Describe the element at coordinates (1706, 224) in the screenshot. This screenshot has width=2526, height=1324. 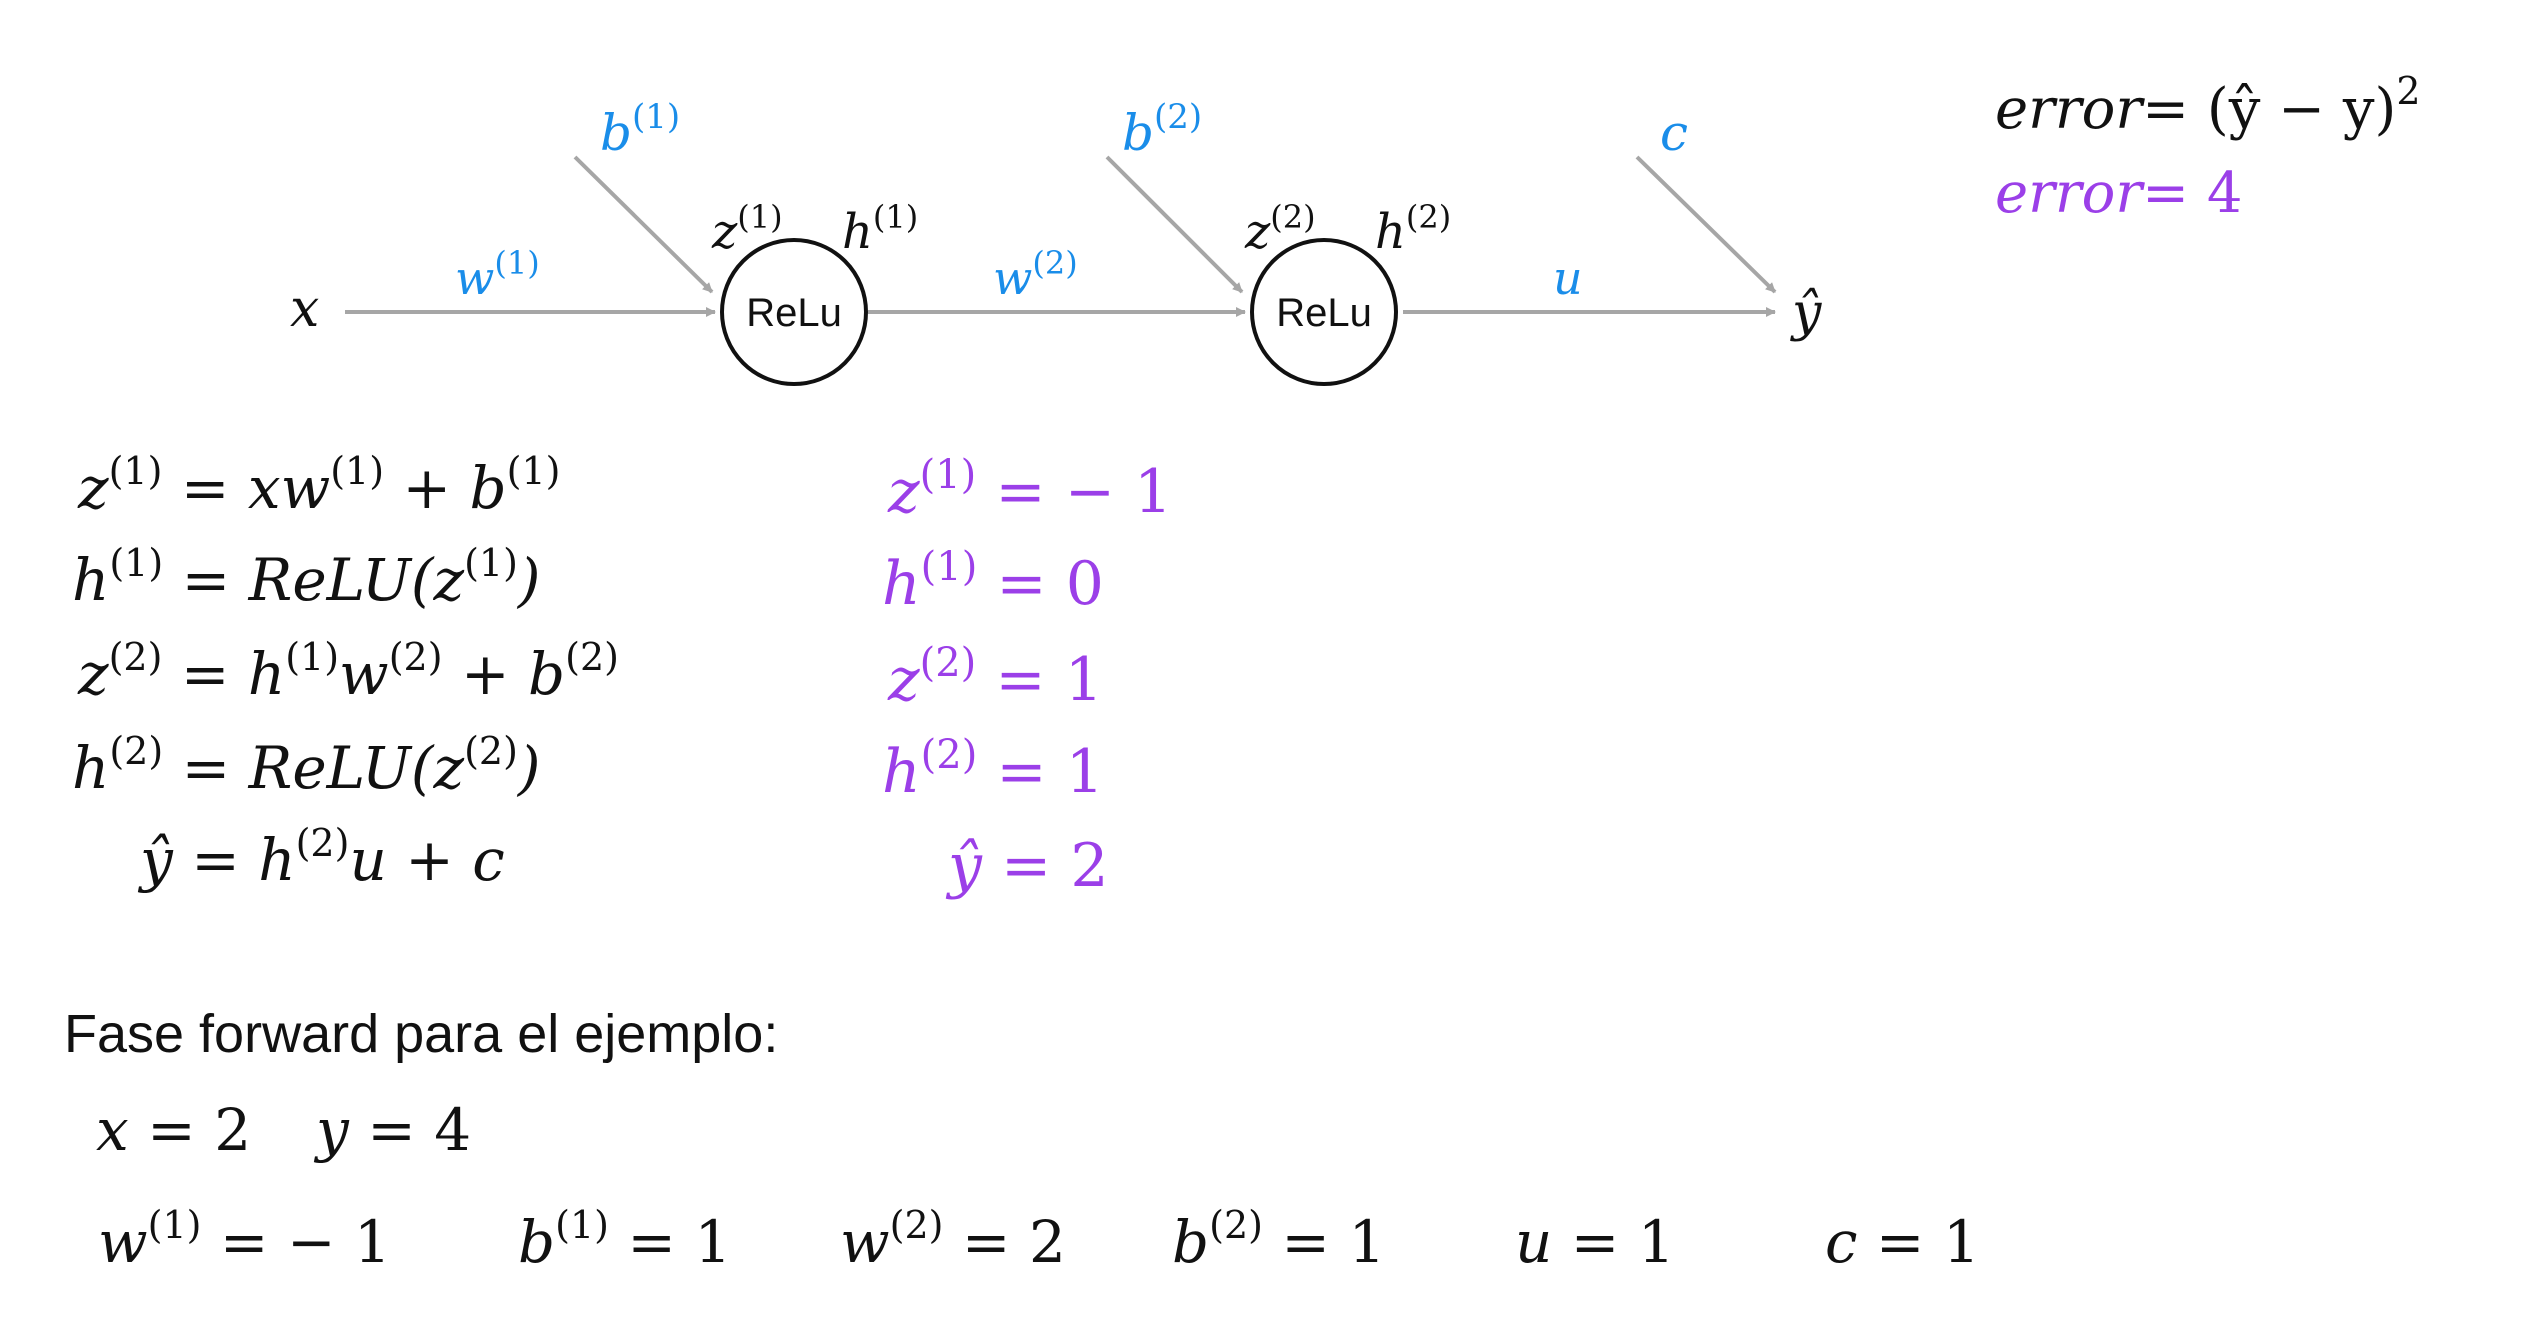
I see `edge-c-to-output` at that location.